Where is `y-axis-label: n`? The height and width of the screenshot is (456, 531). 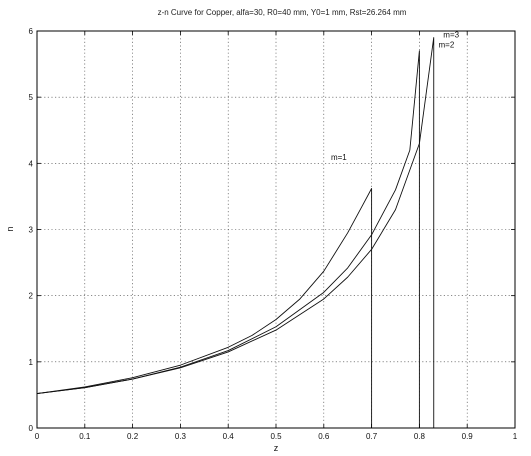 y-axis-label: n is located at coordinates (10, 228).